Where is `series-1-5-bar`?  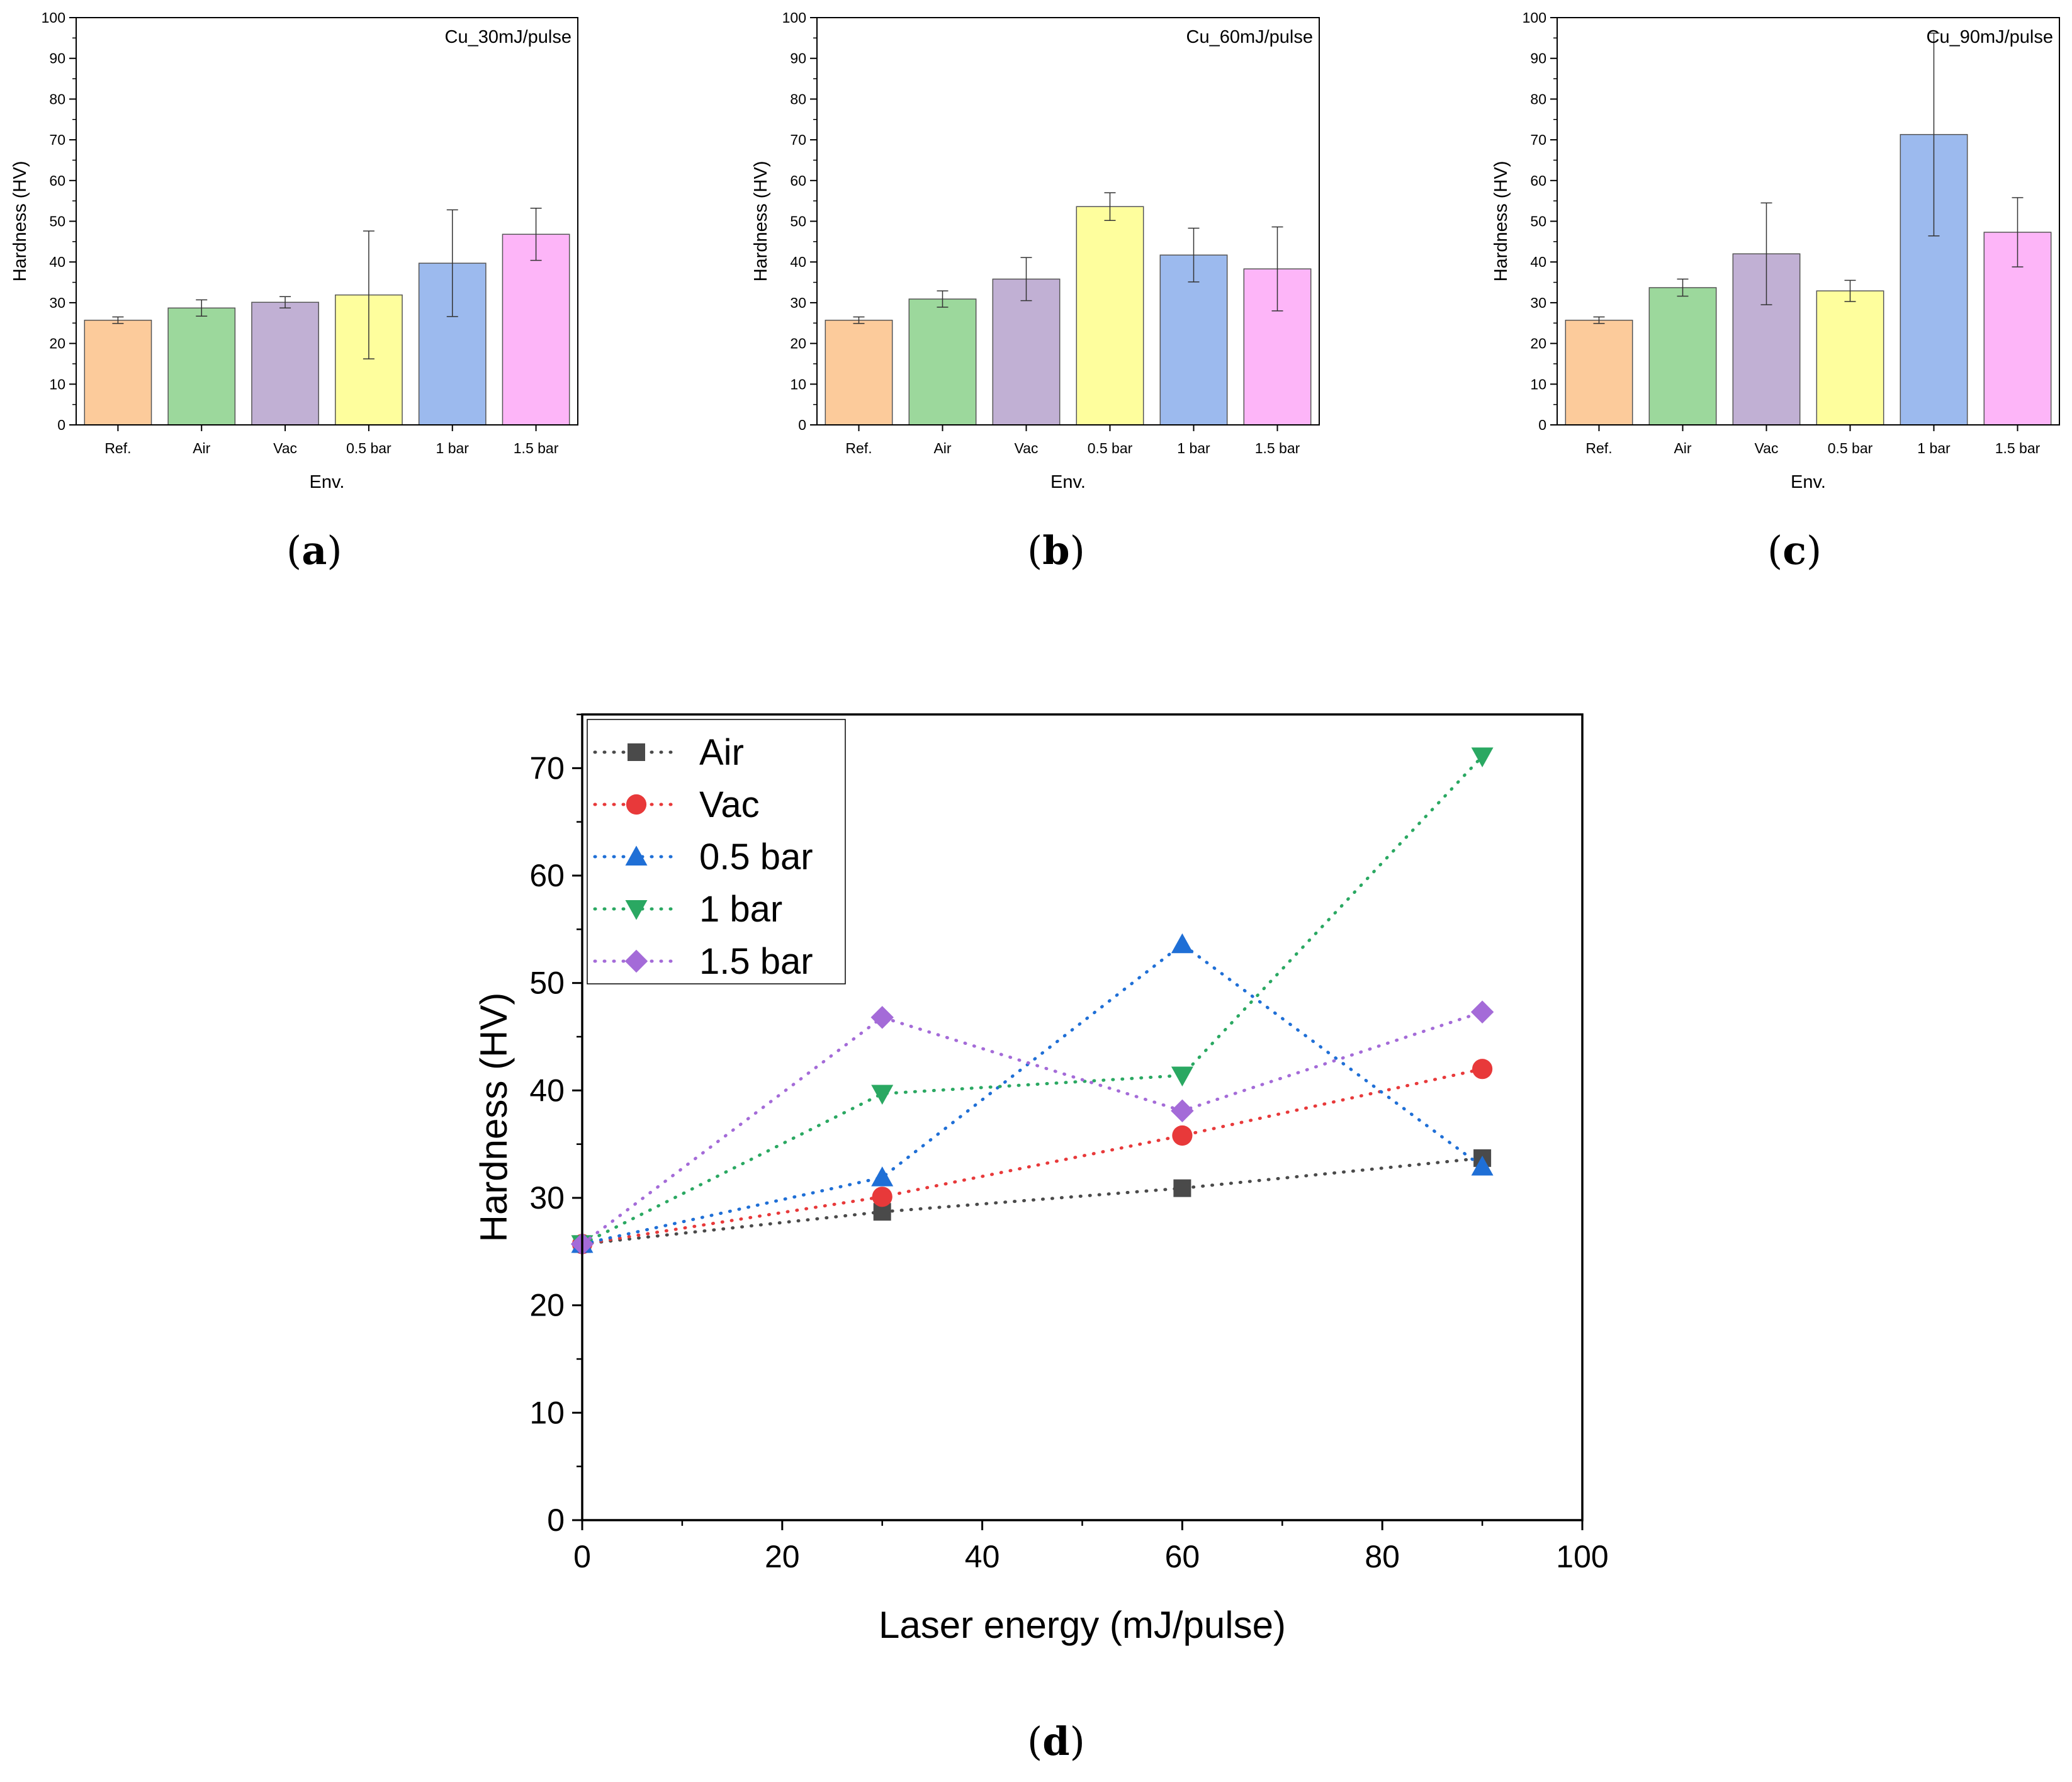 series-1-5-bar is located at coordinates (1032, 1128).